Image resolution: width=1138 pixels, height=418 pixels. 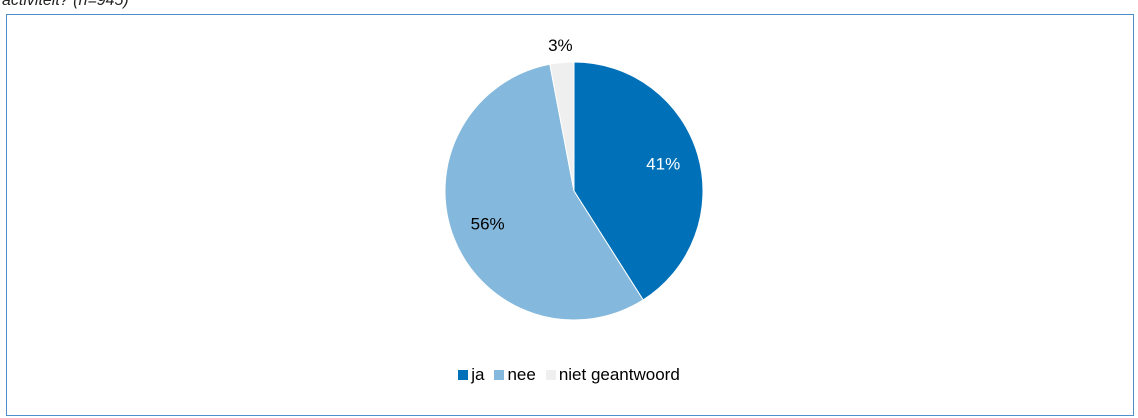 I want to click on chart-legend: ja nee niet geantwoord, so click(x=569, y=375).